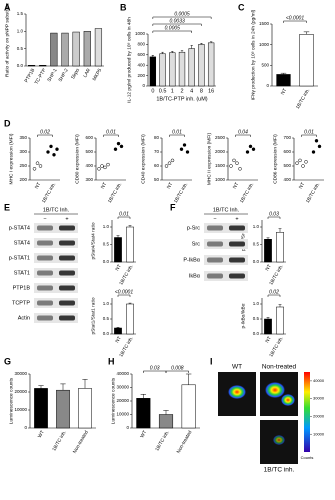 The width and height of the screenshot is (335, 500). Describe the element at coordinates (243, 132) in the screenshot. I see `p-value: 0.04` at that location.